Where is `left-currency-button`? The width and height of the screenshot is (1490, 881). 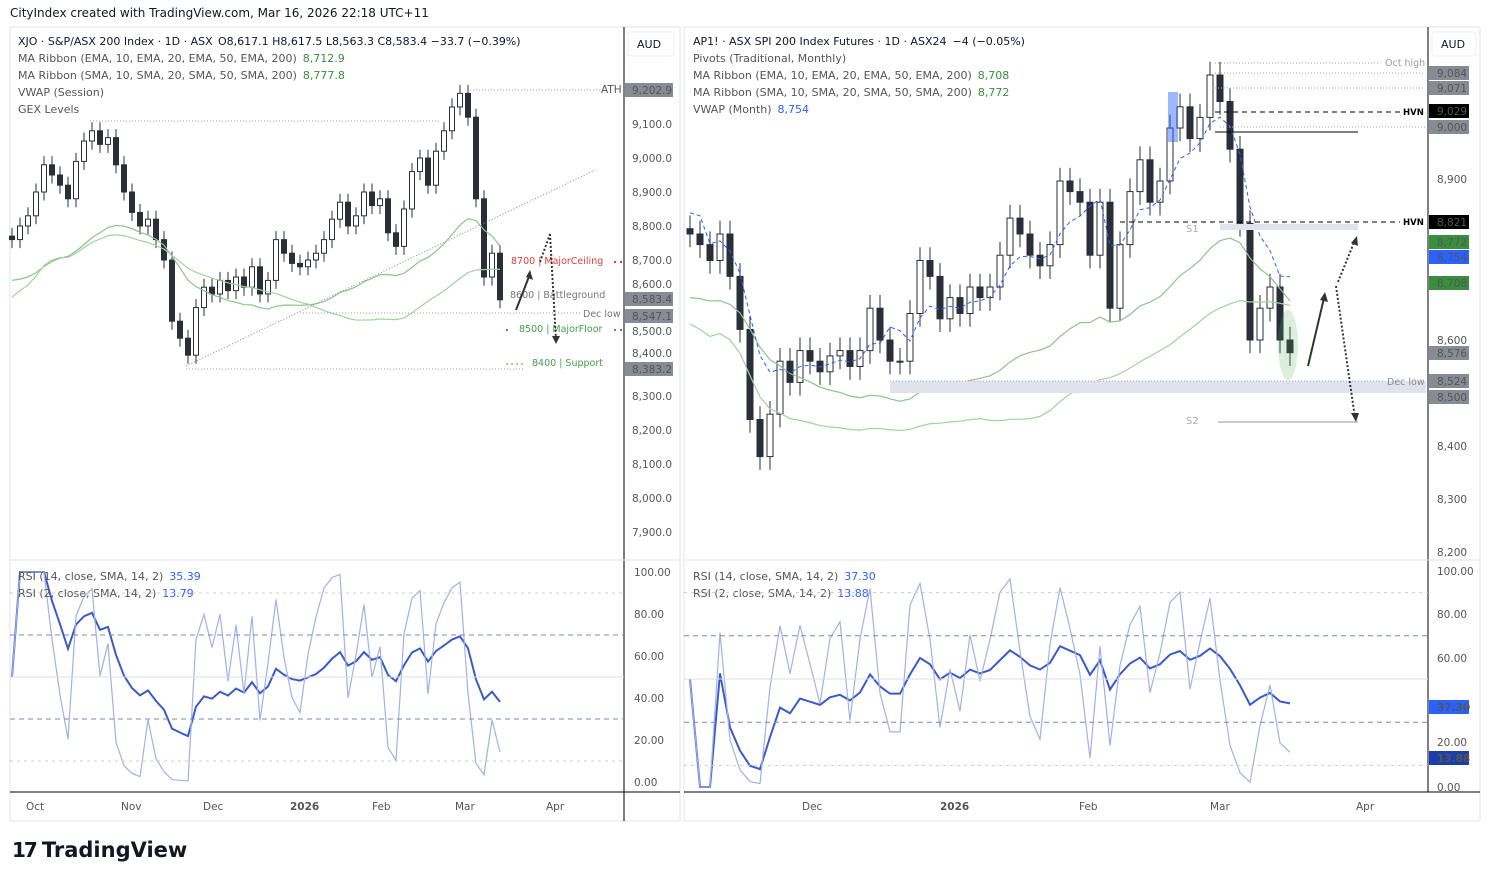 left-currency-button is located at coordinates (651, 44).